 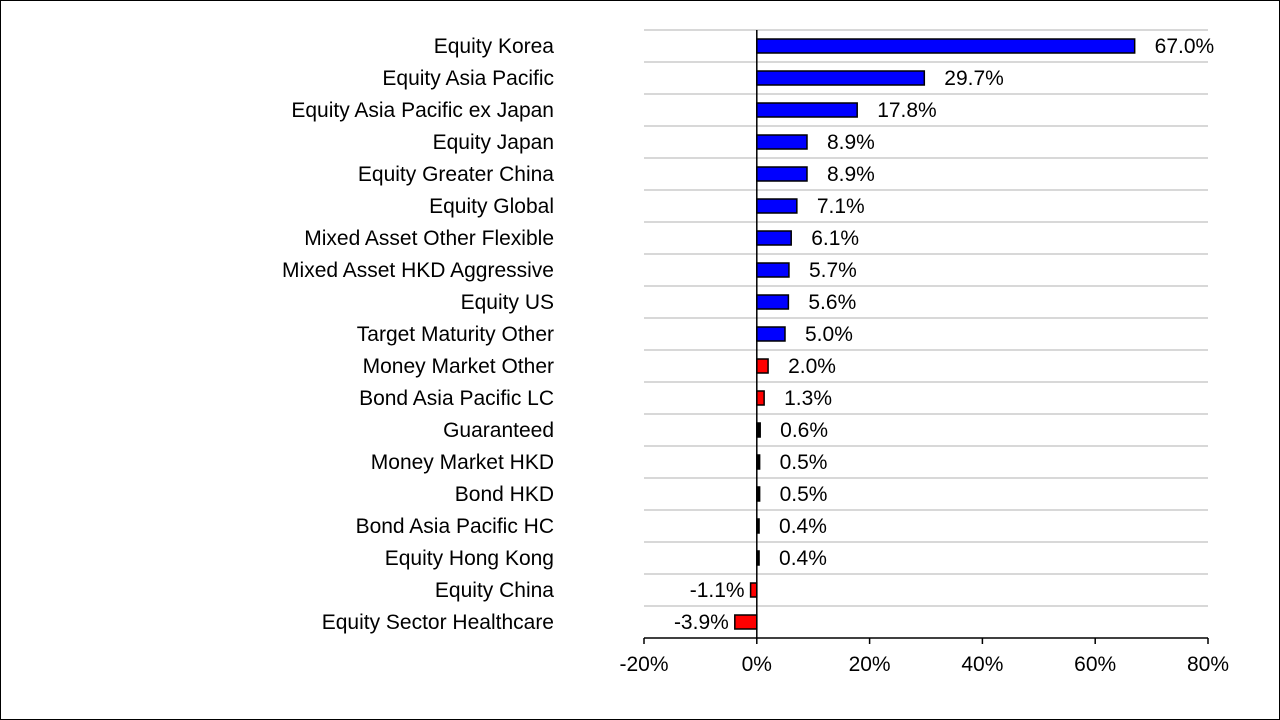 What do you see at coordinates (832, 302) in the screenshot?
I see `data-label: 5.6%` at bounding box center [832, 302].